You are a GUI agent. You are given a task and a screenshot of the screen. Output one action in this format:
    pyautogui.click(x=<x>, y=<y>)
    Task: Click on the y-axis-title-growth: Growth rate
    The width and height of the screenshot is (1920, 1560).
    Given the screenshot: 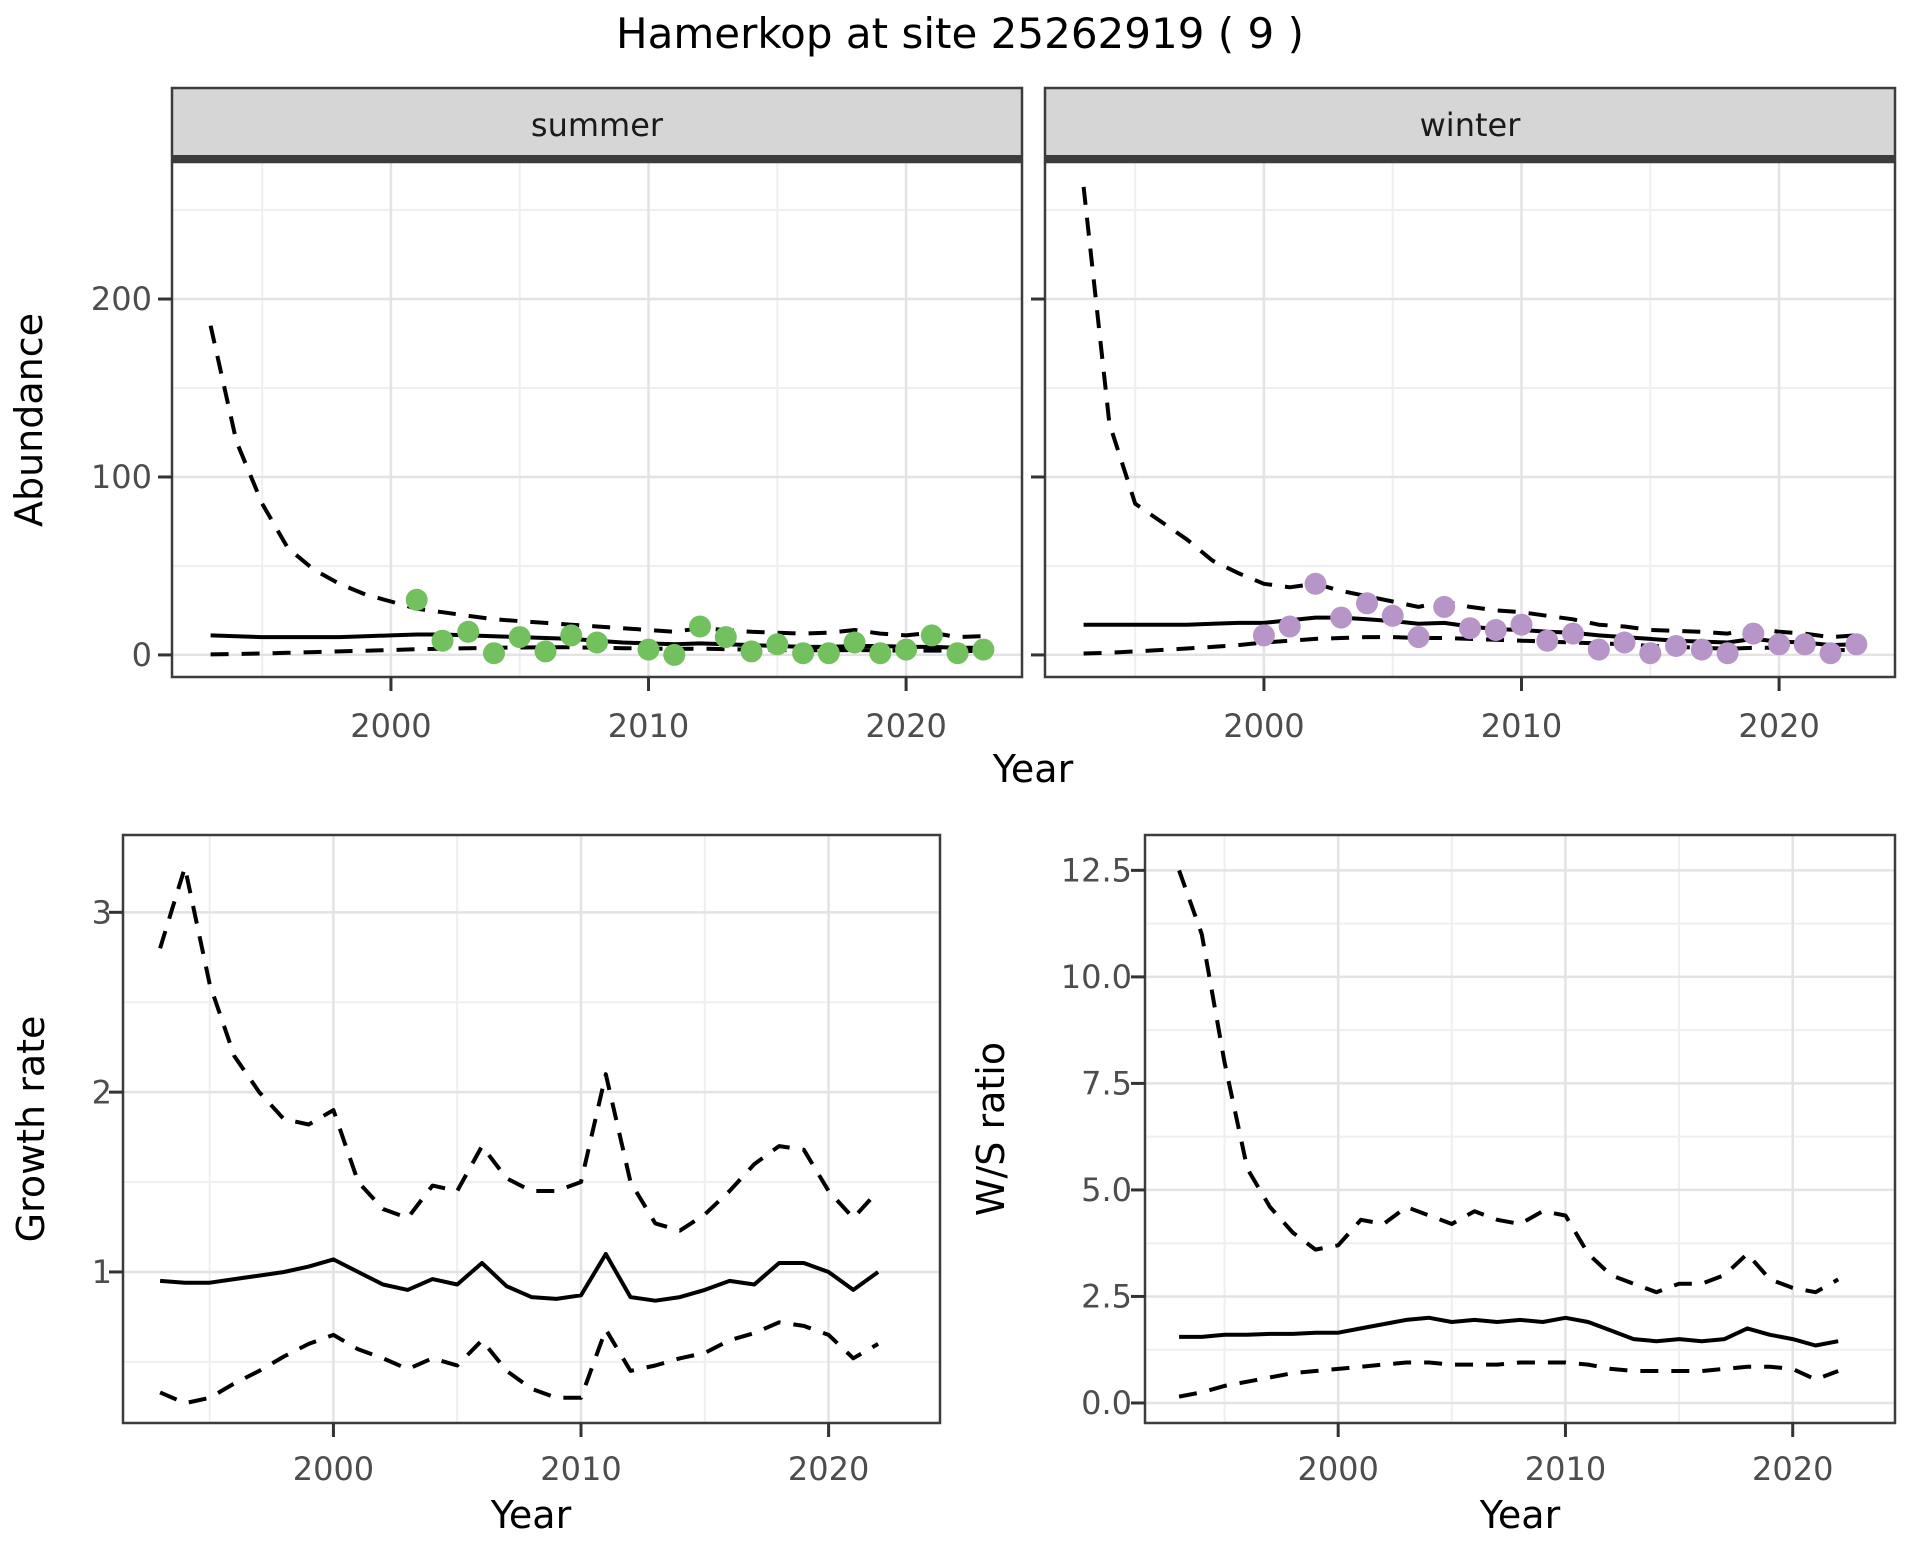 What is the action you would take?
    pyautogui.click(x=31, y=1129)
    